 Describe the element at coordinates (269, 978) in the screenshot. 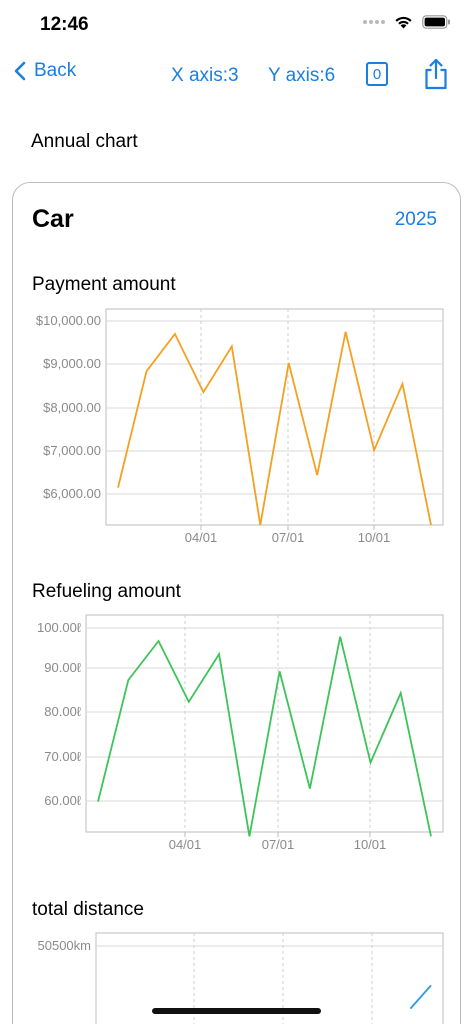

I see `plot-frame` at that location.